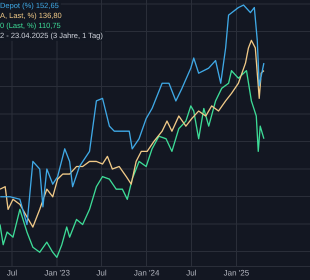 The width and height of the screenshot is (310, 280). Describe the element at coordinates (57, 273) in the screenshot. I see `x-tick-label: Jan '23` at that location.